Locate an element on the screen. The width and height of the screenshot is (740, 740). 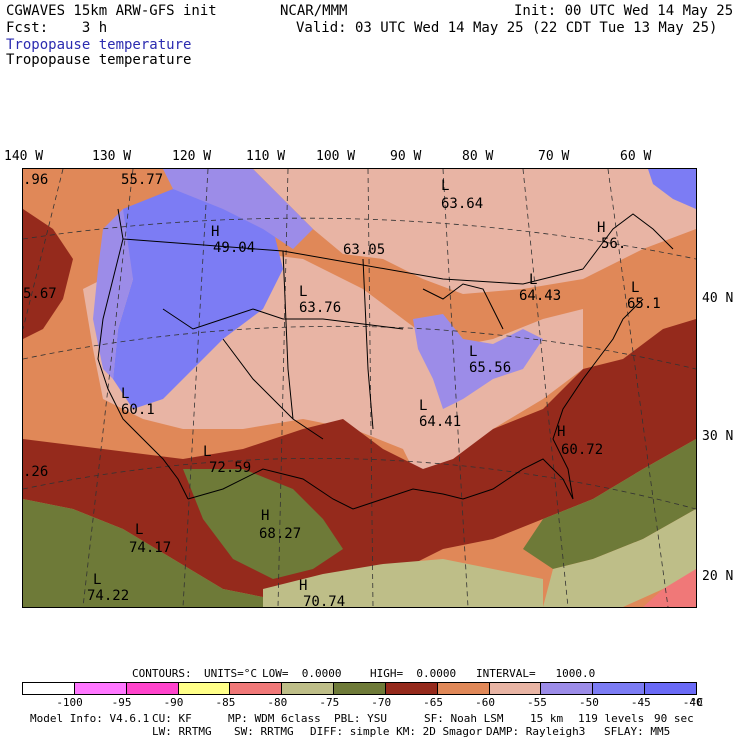
lon-label-140w: 140 W is located at coordinates (24, 156).